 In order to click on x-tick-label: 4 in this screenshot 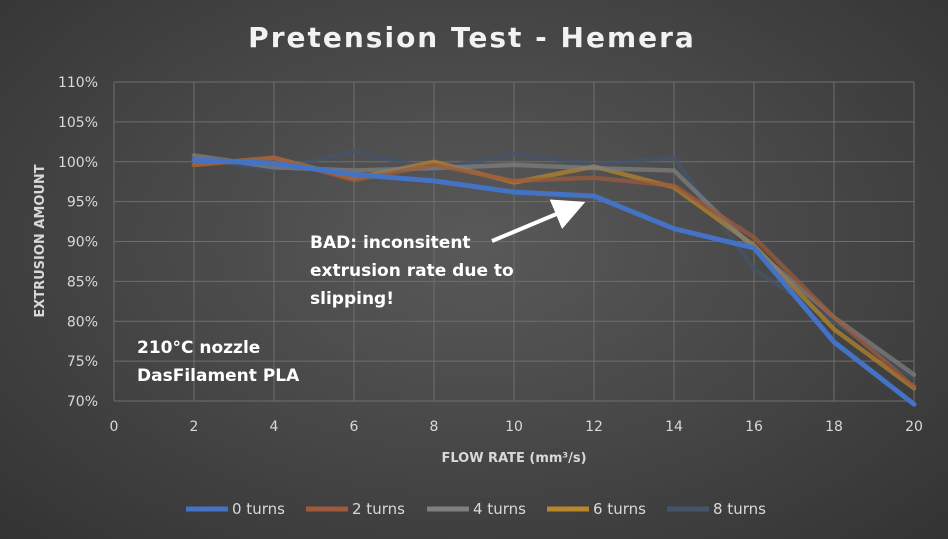, I will do `click(274, 427)`.